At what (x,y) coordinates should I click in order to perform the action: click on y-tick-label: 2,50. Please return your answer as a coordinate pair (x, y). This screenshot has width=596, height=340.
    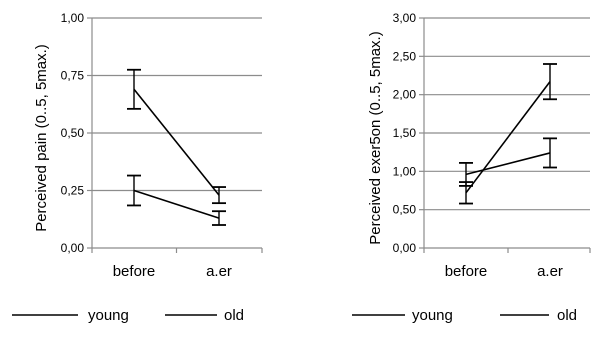
    Looking at the image, I should click on (405, 56).